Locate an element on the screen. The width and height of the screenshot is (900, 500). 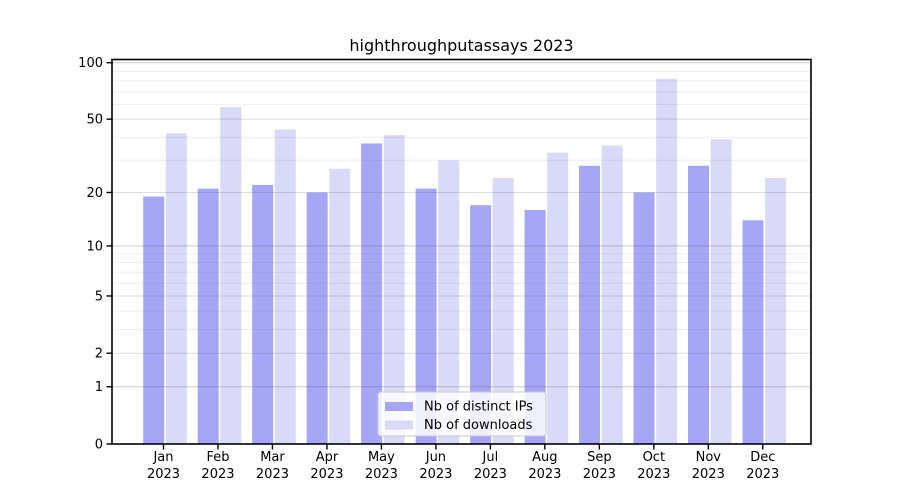
bar-distinct-ips-dec is located at coordinates (753, 332).